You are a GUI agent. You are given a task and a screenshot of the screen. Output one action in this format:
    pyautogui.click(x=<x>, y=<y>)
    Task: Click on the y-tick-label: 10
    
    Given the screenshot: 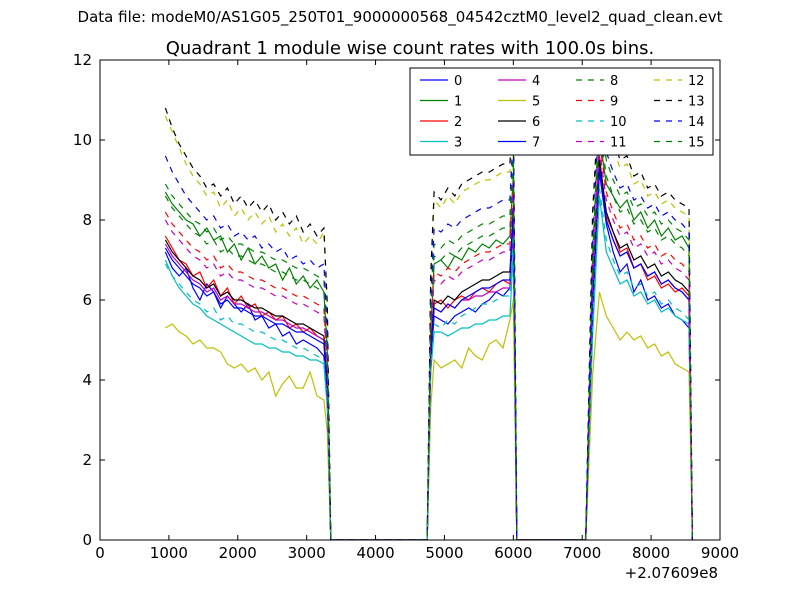 What is the action you would take?
    pyautogui.click(x=82, y=140)
    